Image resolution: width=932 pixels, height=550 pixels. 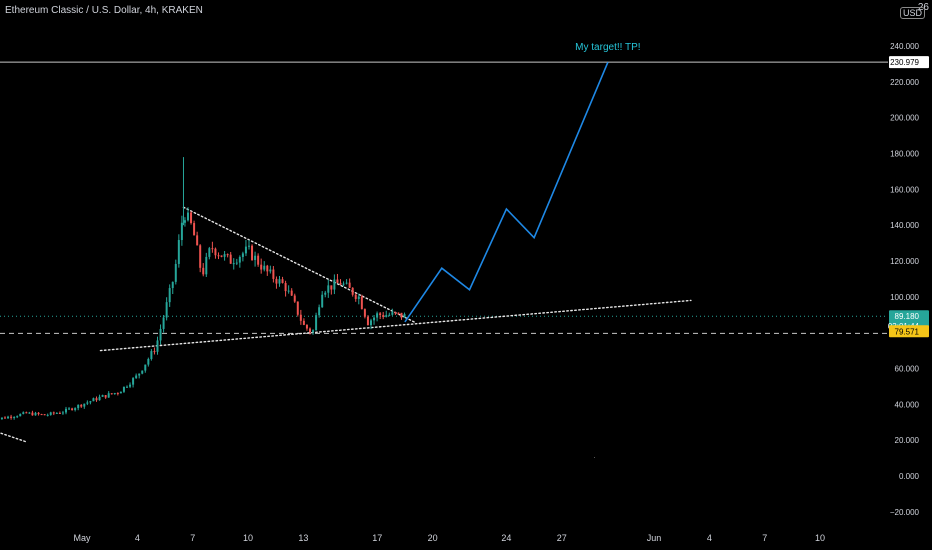 I want to click on time-axis: May 4 7 10 13 17 20 24 27 Jun 4 7 10, so click(x=449, y=538).